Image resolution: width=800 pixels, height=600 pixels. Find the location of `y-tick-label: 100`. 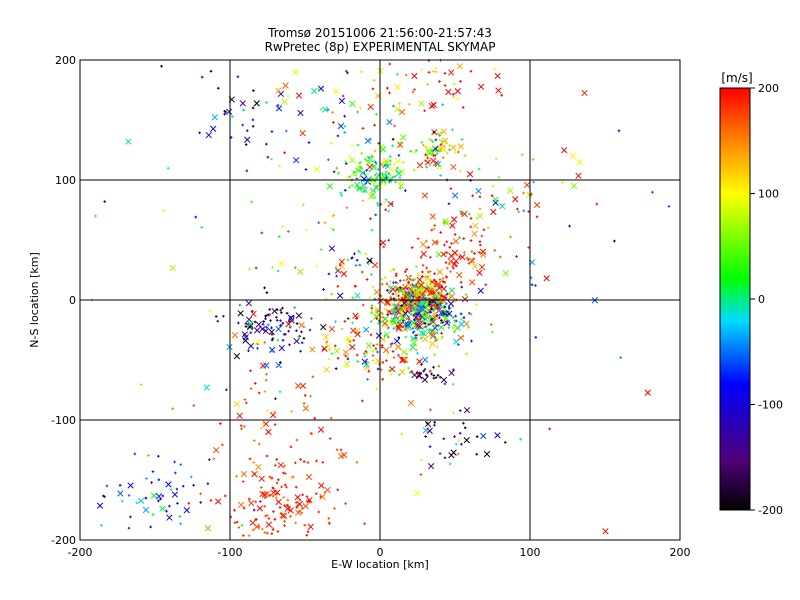

y-tick-label: 100 is located at coordinates (65, 180).